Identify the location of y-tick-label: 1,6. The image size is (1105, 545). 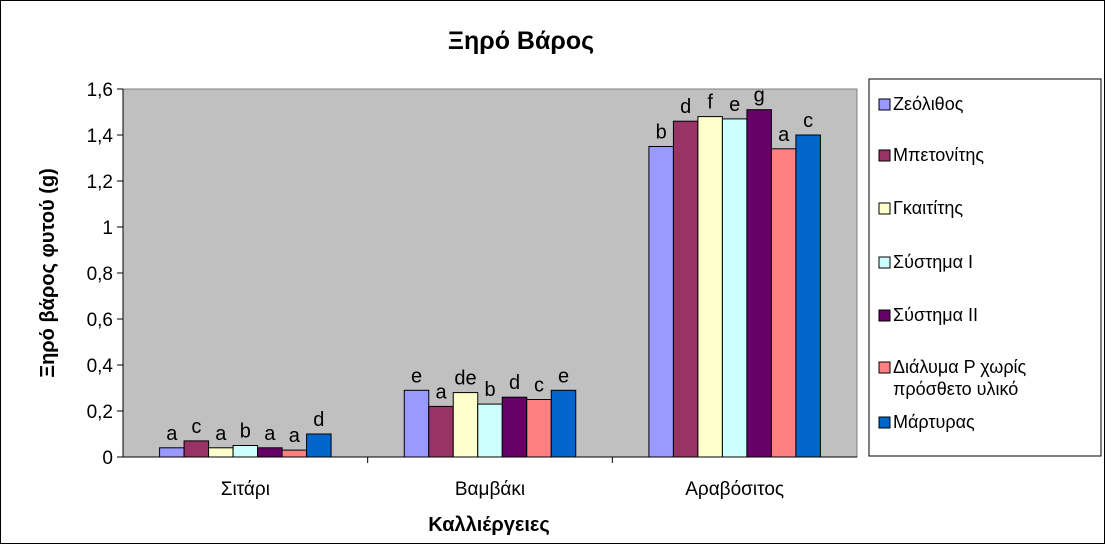
(100, 90).